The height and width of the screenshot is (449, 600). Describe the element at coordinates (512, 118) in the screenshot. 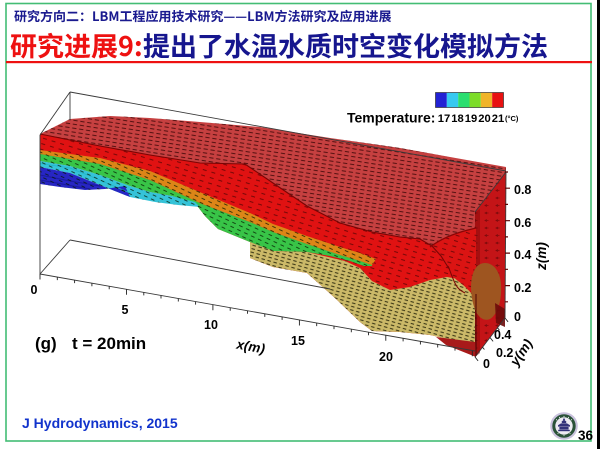

I see `svg-text: (°C)` at that location.